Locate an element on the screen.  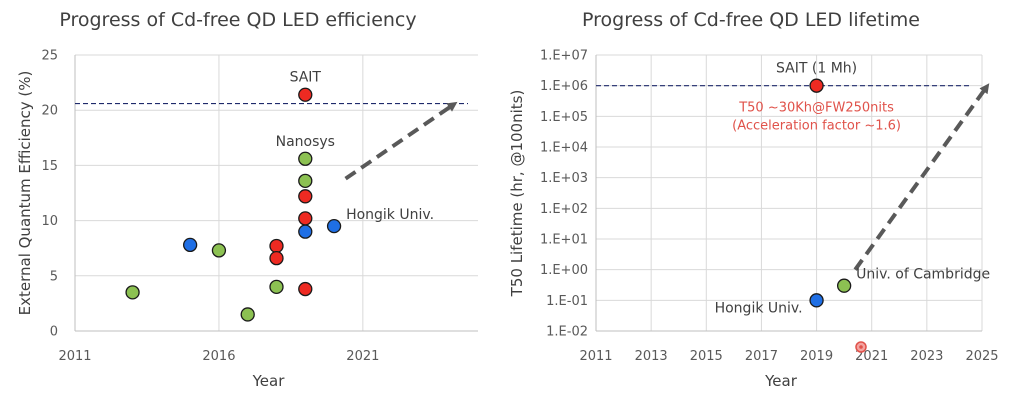
y-tick-label: 20 is located at coordinates (49, 111).